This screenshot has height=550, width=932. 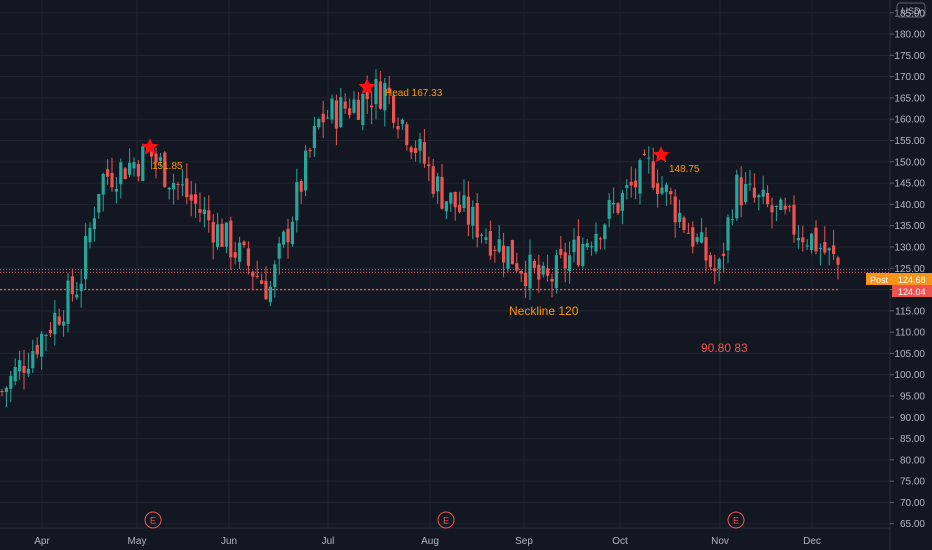 I want to click on currency-button: USD, so click(x=911, y=11).